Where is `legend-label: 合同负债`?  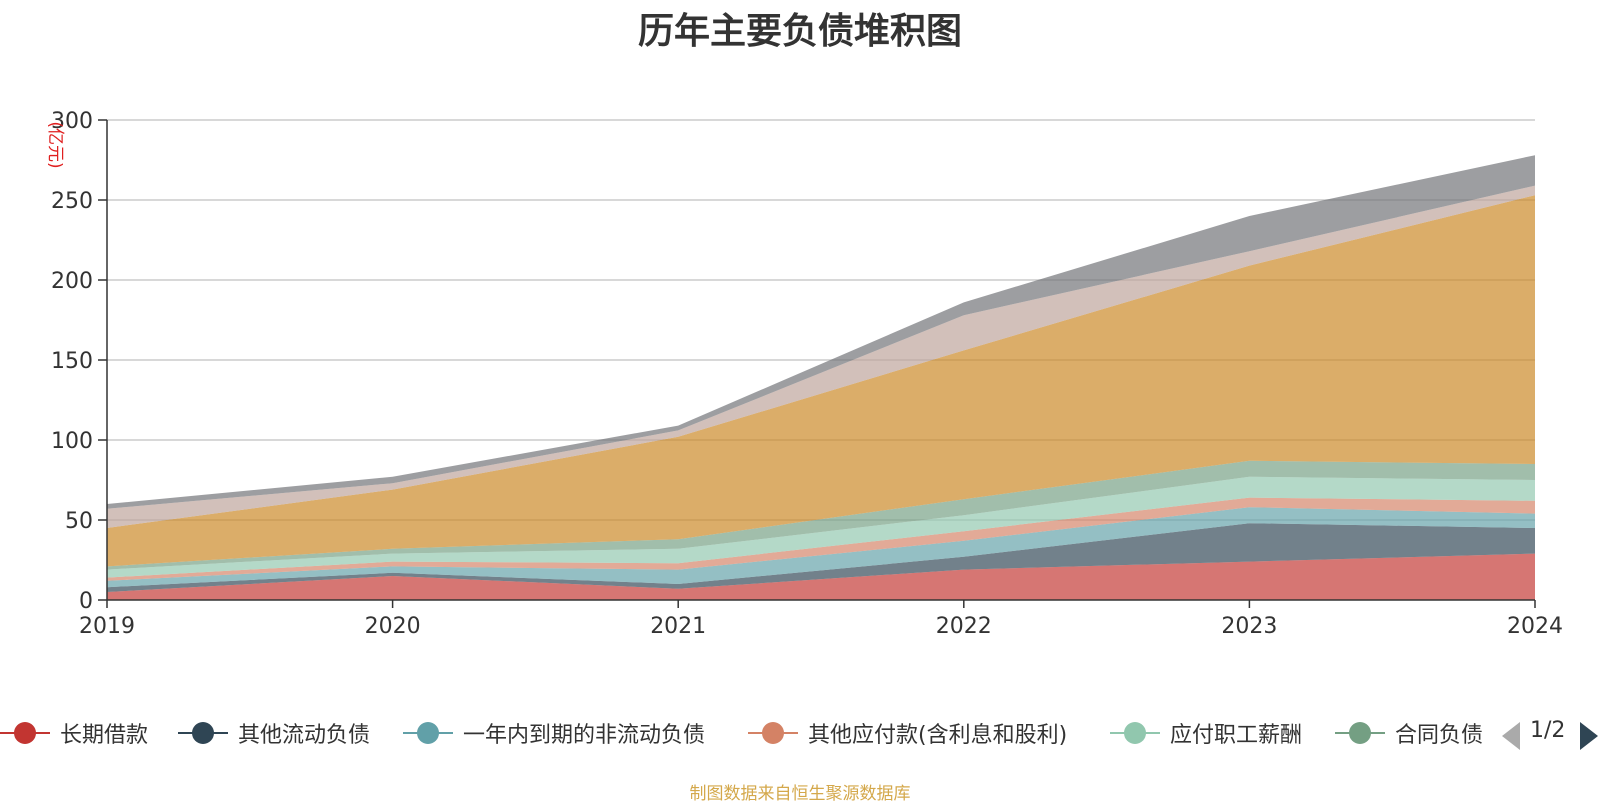
legend-label: 合同负债 is located at coordinates (1439, 735).